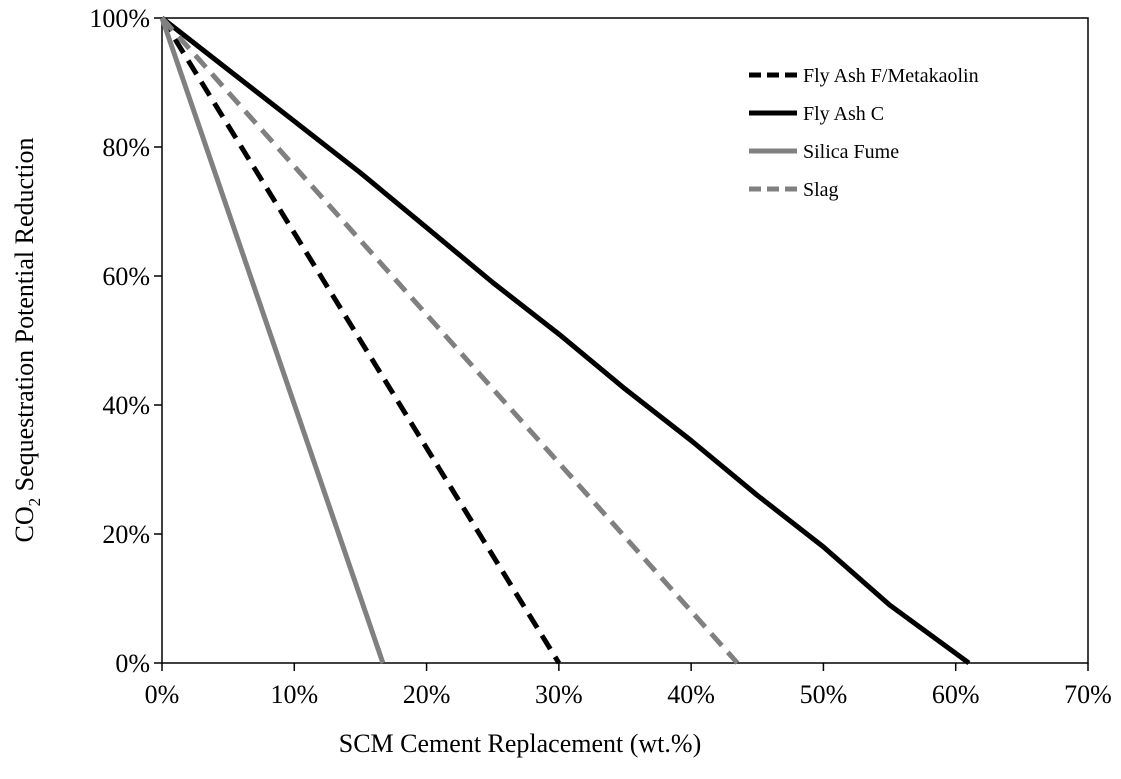 This screenshot has width=1121, height=779. Describe the element at coordinates (956, 694) in the screenshot. I see `x-tick-label: 60%` at that location.